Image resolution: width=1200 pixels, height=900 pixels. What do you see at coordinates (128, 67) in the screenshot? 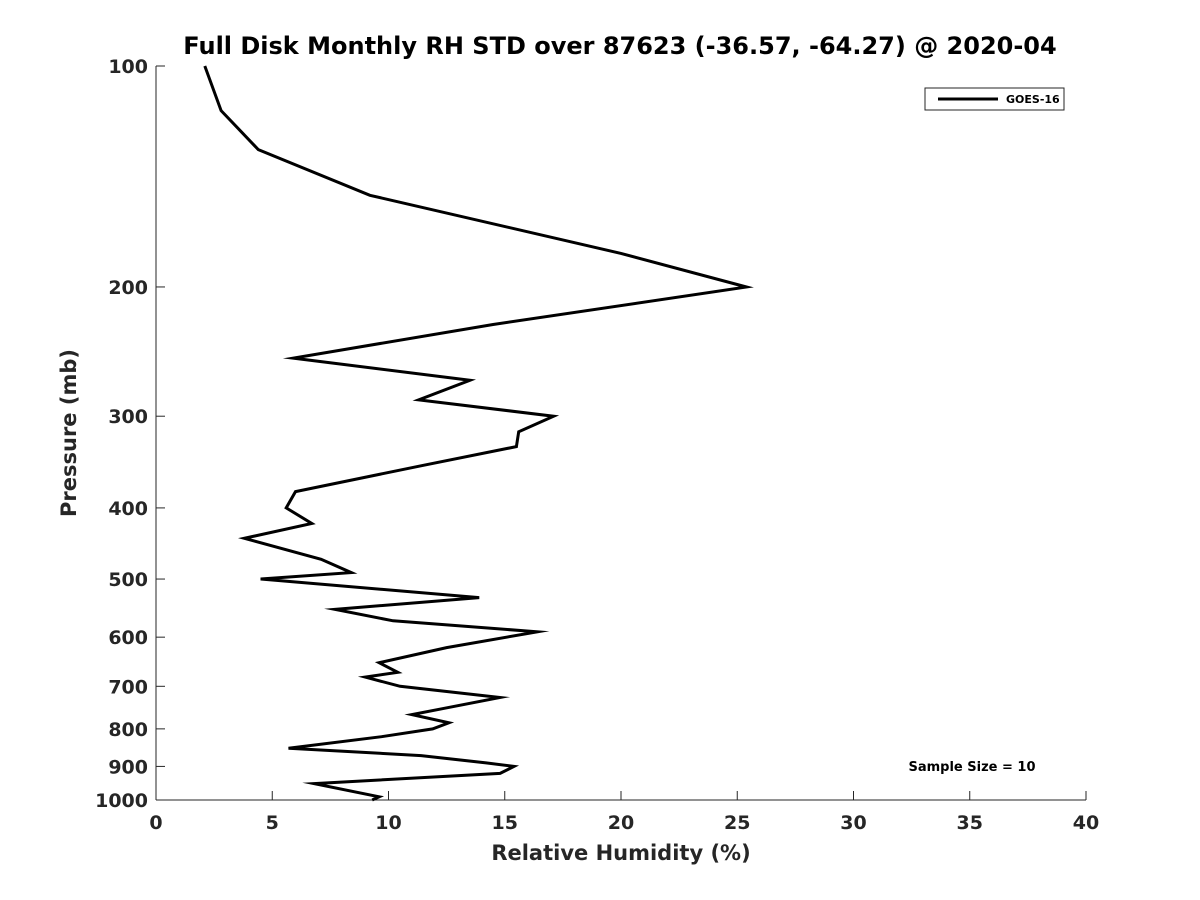
I see `y-tick-label-0: 100` at bounding box center [128, 67].